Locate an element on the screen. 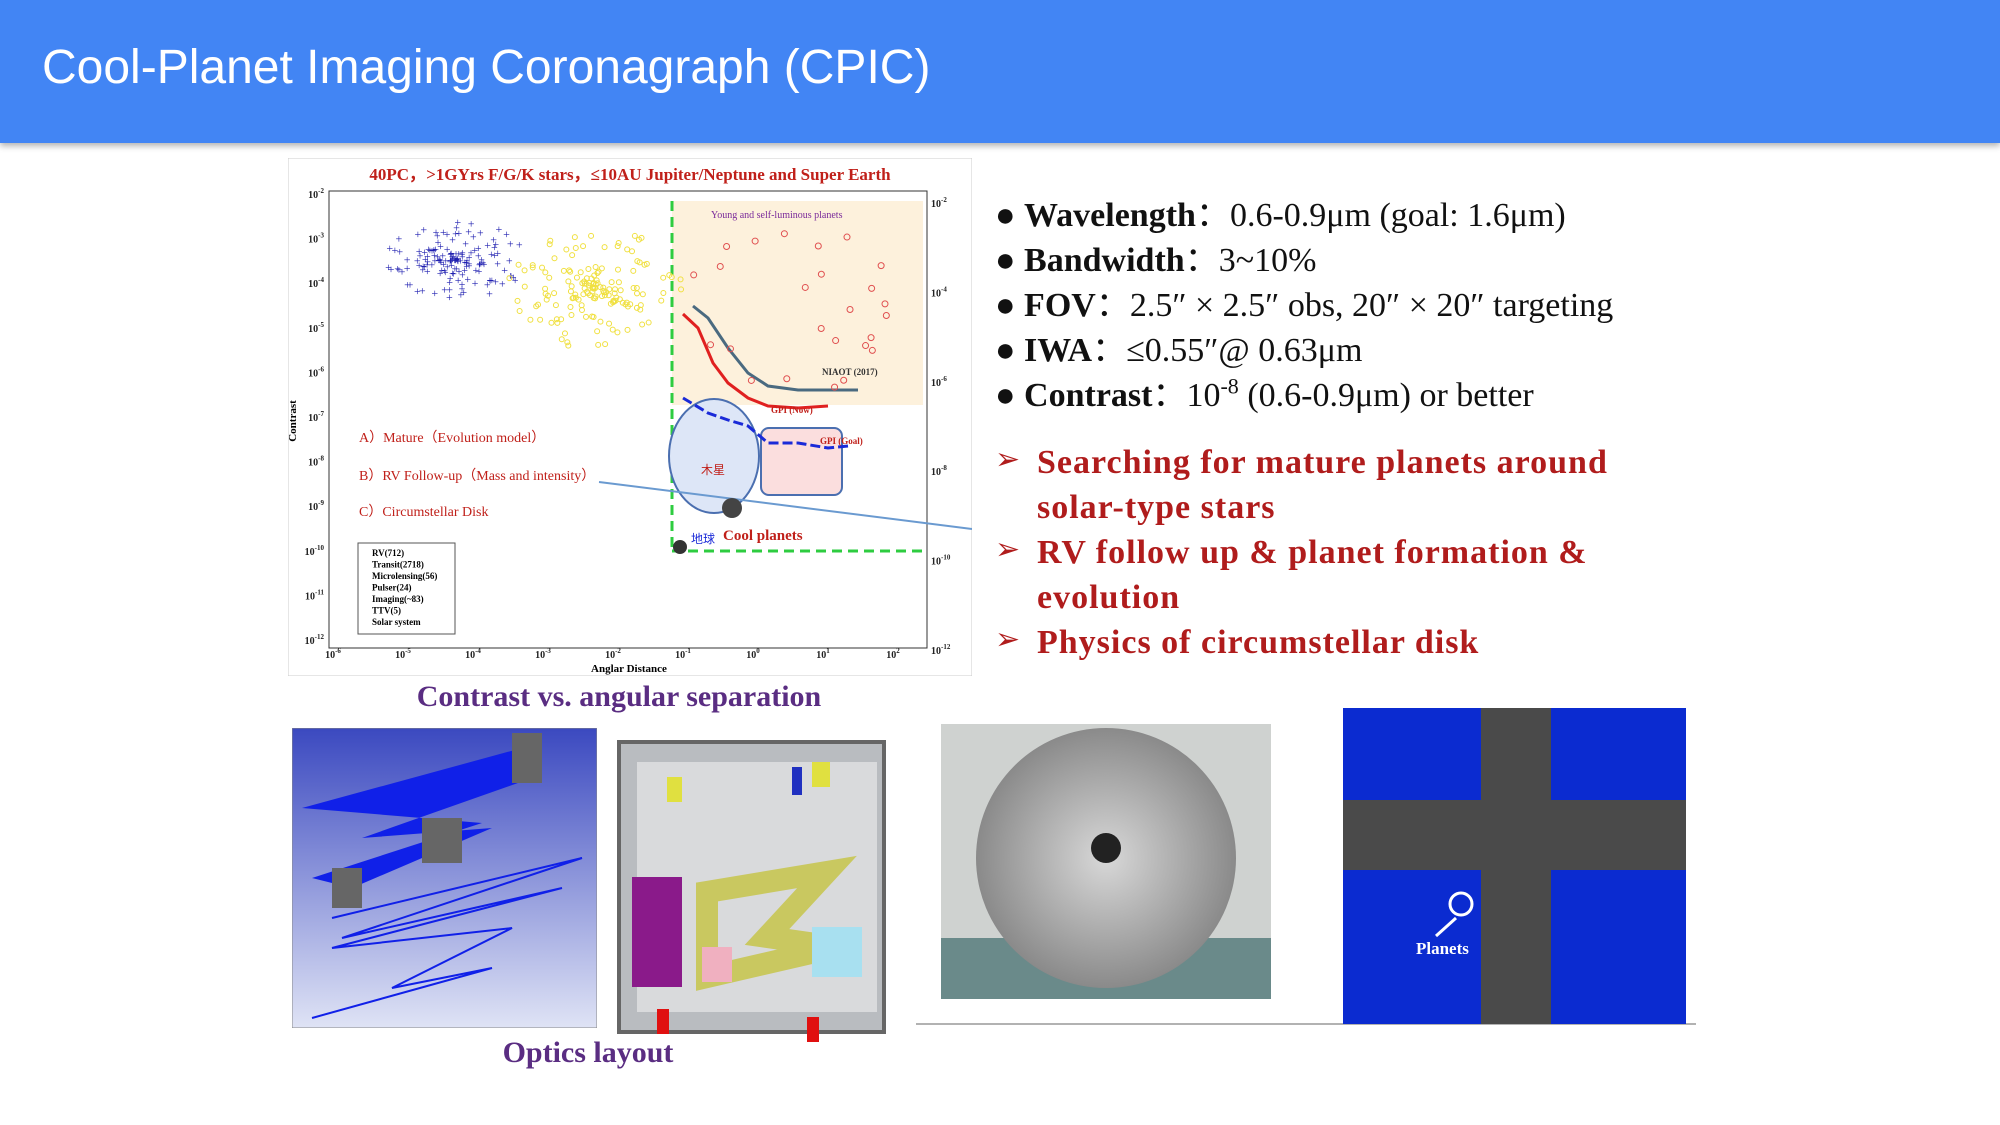 Image resolution: width=2000 pixels, height=1125 pixels. y-tick-label: 10⁻⁹ is located at coordinates (316, 506).